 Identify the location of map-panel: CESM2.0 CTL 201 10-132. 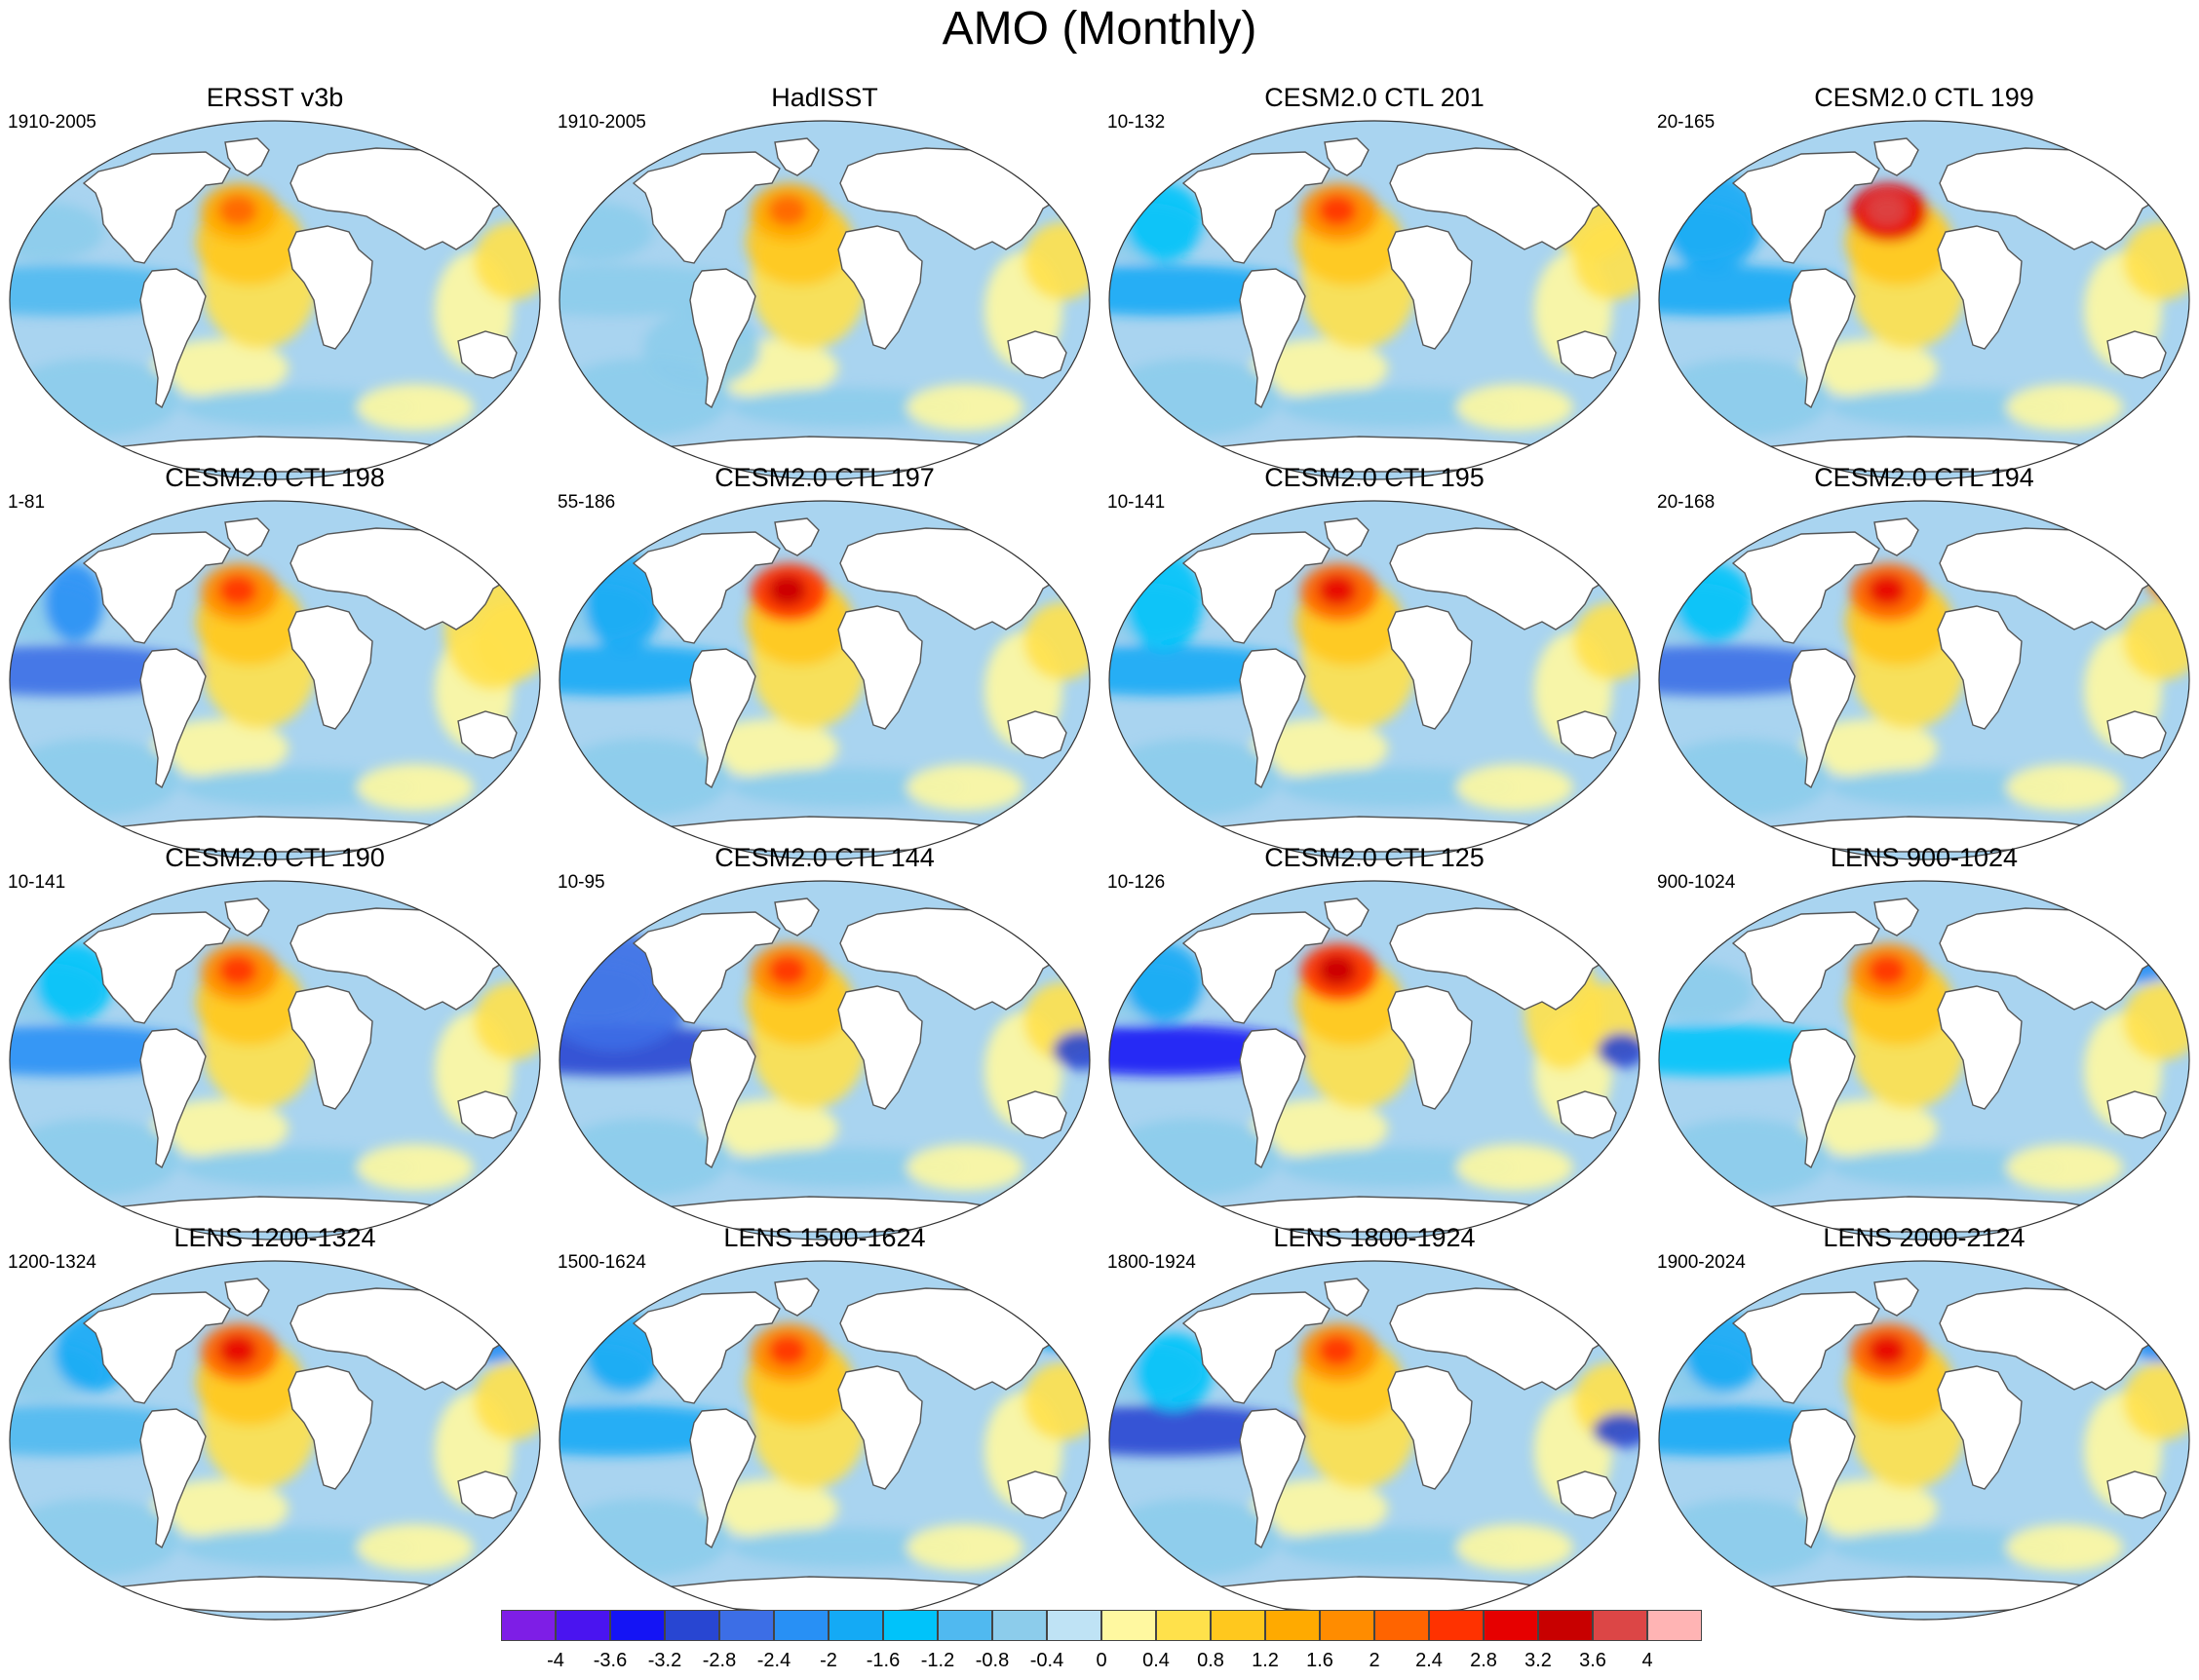
(1374, 291).